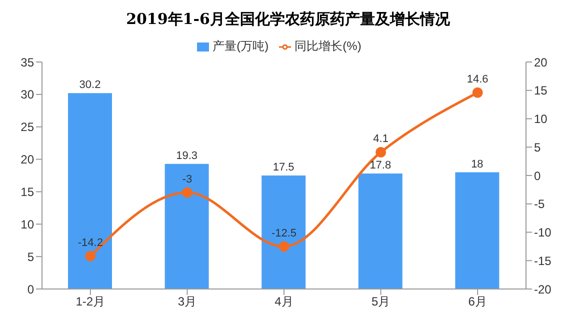 This screenshot has width=576, height=327. Describe the element at coordinates (543, 233) in the screenshot. I see `y2-tick-label: -10` at that location.